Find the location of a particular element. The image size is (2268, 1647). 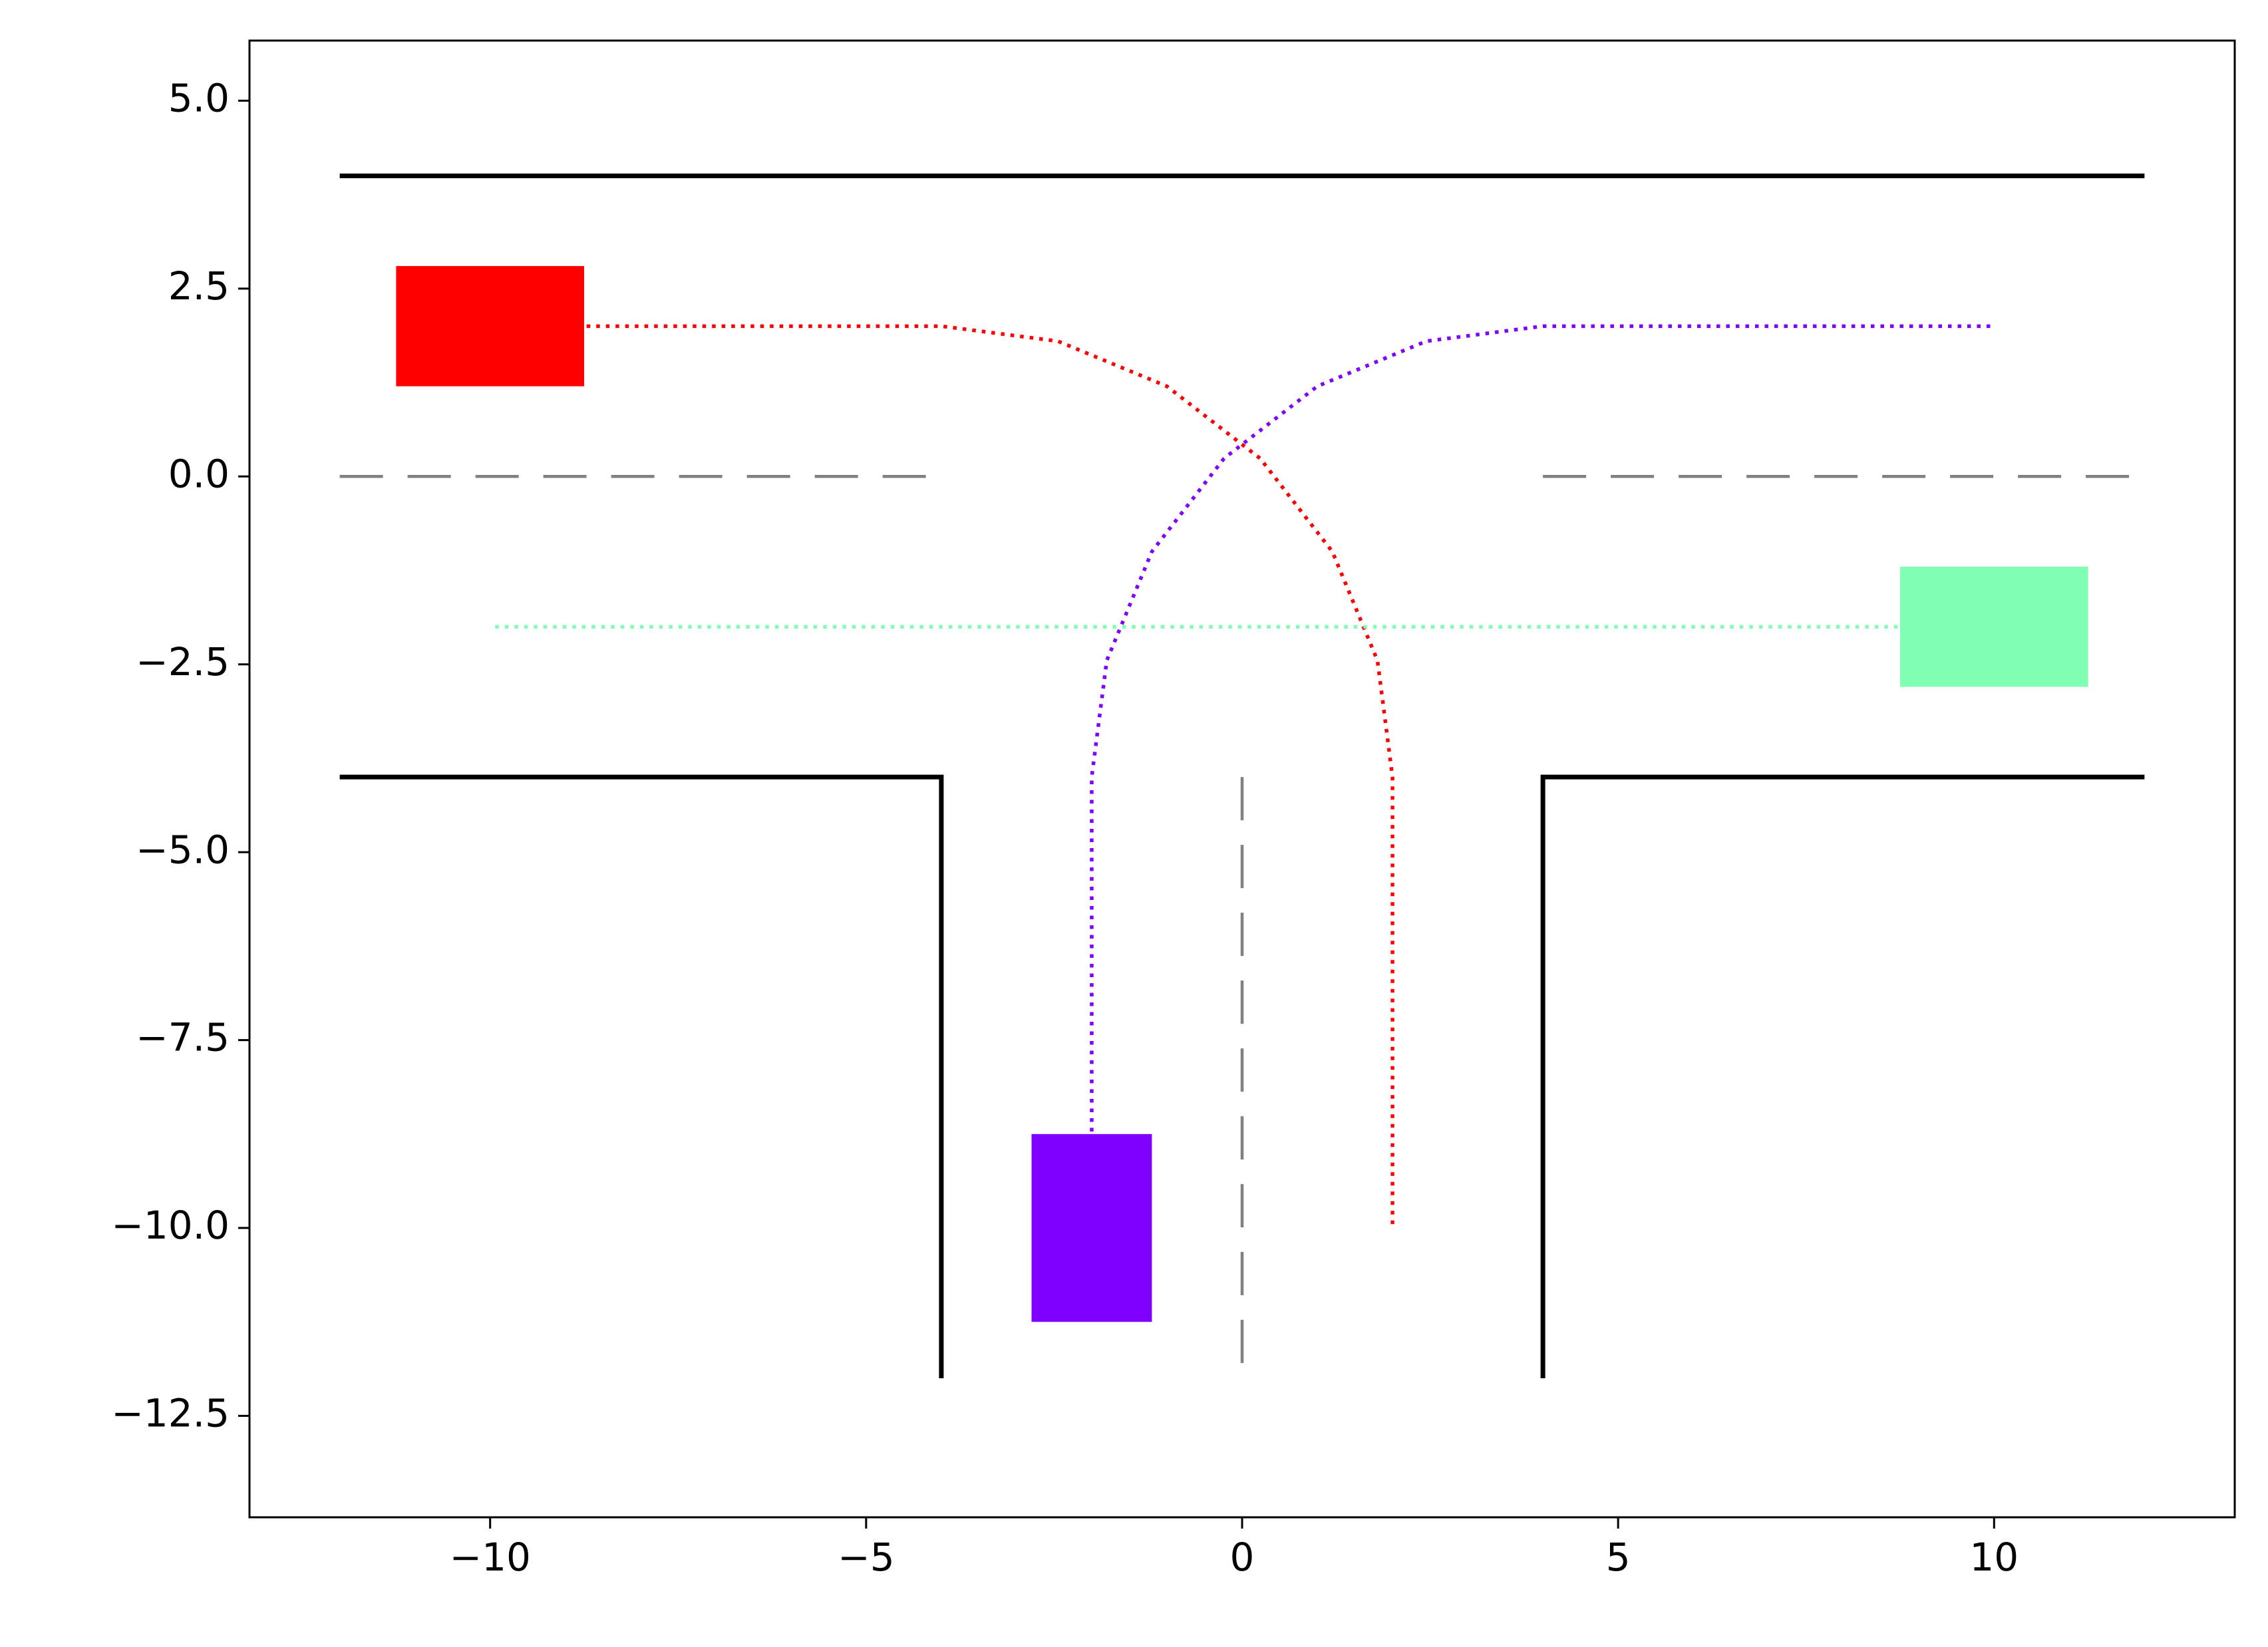

x-tick-label: −5 is located at coordinates (866, 1557).